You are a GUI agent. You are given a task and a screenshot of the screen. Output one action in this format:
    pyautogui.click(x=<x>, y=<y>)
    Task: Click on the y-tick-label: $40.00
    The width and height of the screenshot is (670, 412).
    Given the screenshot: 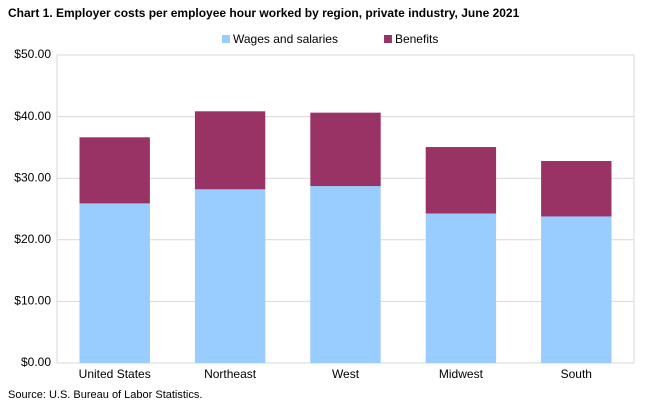 What is the action you would take?
    pyautogui.click(x=32, y=116)
    